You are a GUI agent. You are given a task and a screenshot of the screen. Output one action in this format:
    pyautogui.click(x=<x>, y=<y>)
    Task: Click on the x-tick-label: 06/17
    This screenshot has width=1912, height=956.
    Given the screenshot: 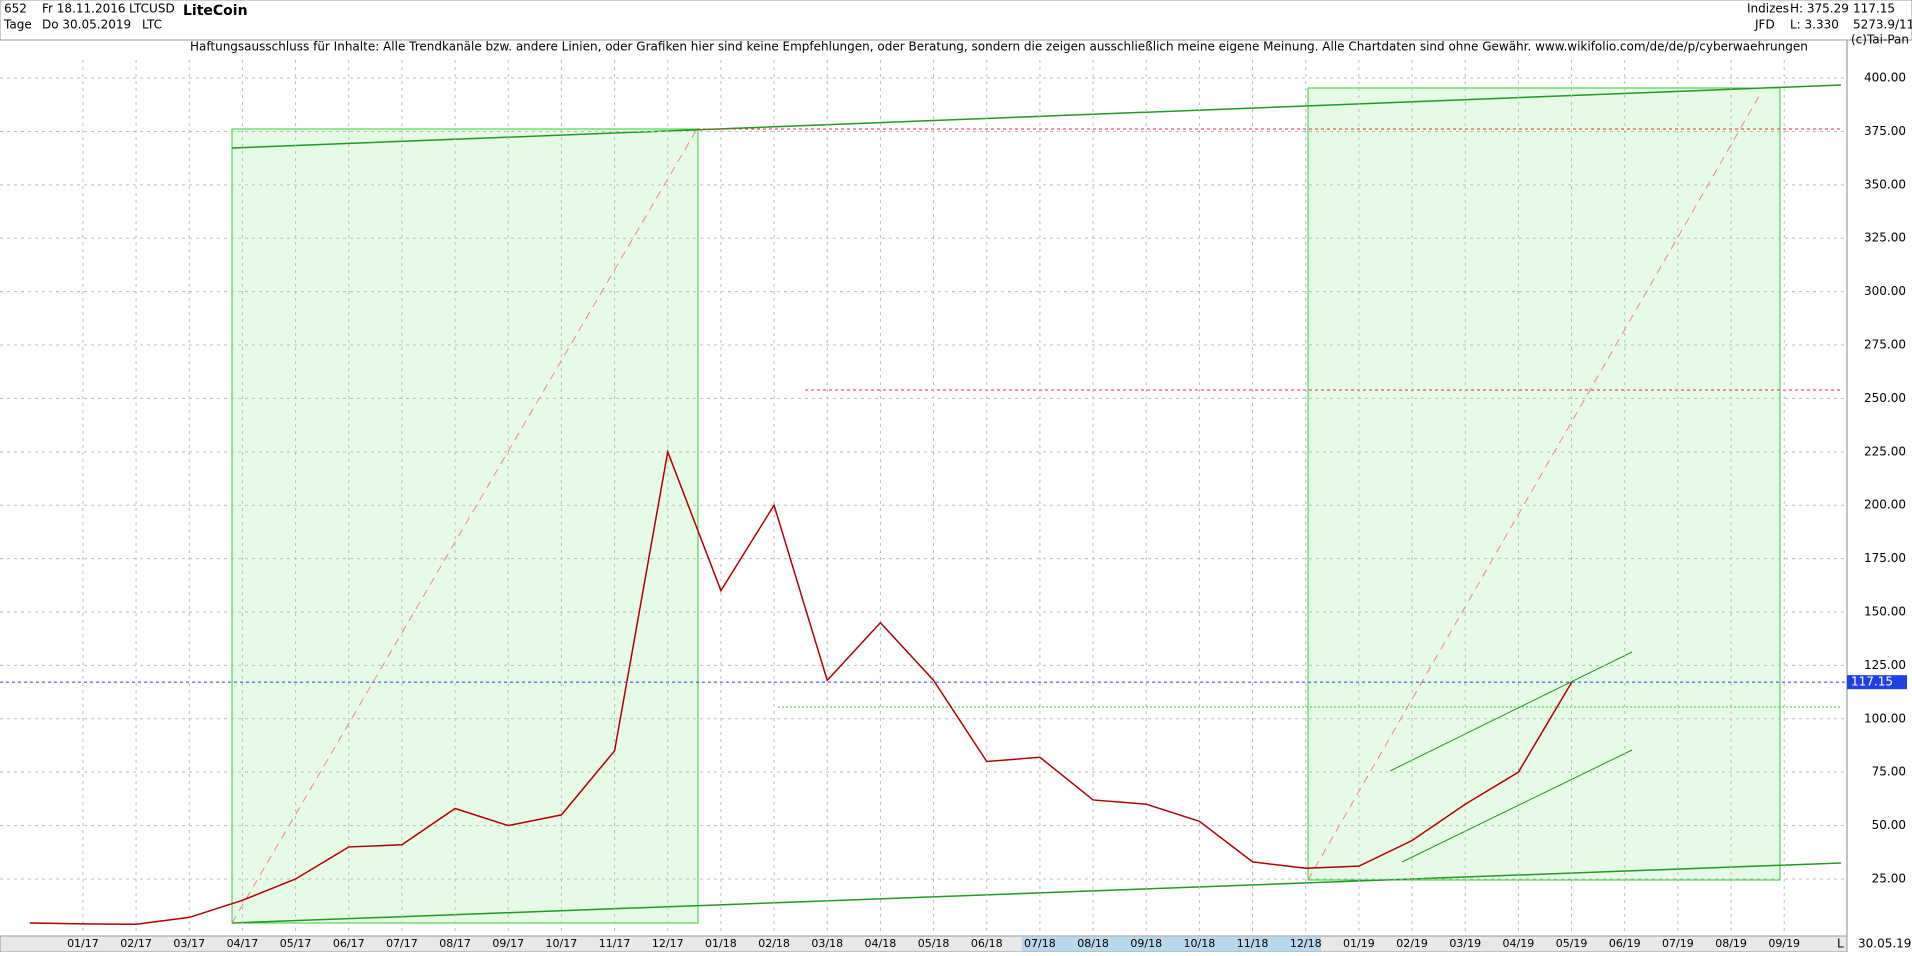 What is the action you would take?
    pyautogui.click(x=349, y=943)
    